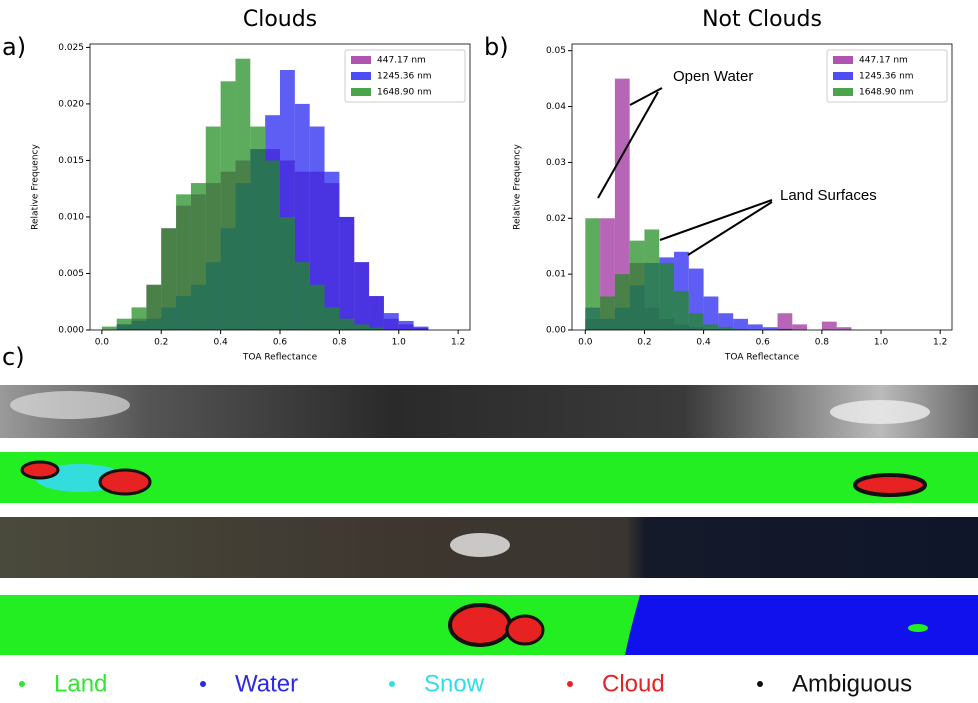  Describe the element at coordinates (13, 357) in the screenshot. I see `panel-label: c)` at that location.